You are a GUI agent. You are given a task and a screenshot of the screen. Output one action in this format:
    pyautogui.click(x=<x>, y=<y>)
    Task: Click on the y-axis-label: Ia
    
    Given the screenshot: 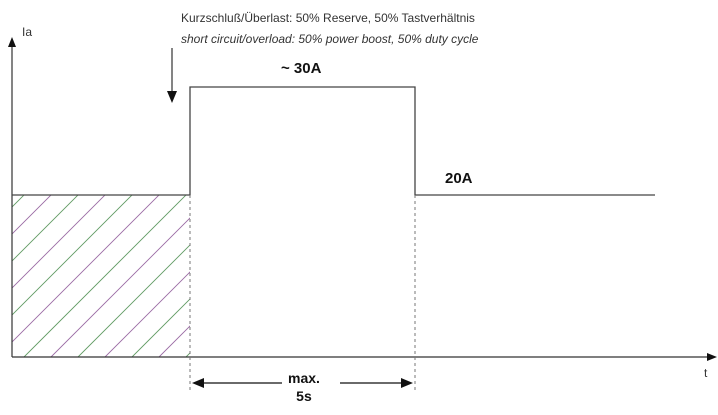 What is the action you would take?
    pyautogui.click(x=27, y=32)
    